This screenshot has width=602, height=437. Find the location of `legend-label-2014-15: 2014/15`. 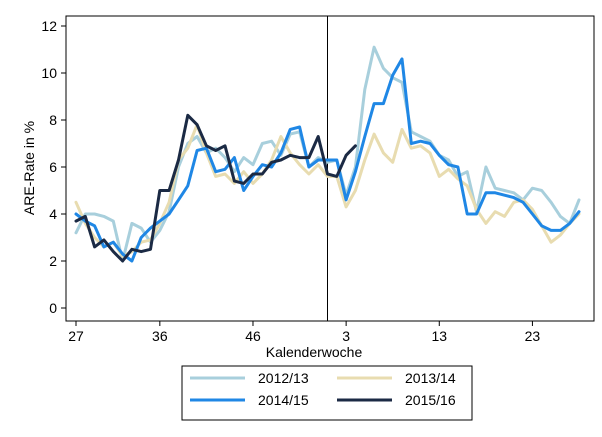

legend-label-2014-15: 2014/15 is located at coordinates (283, 400).